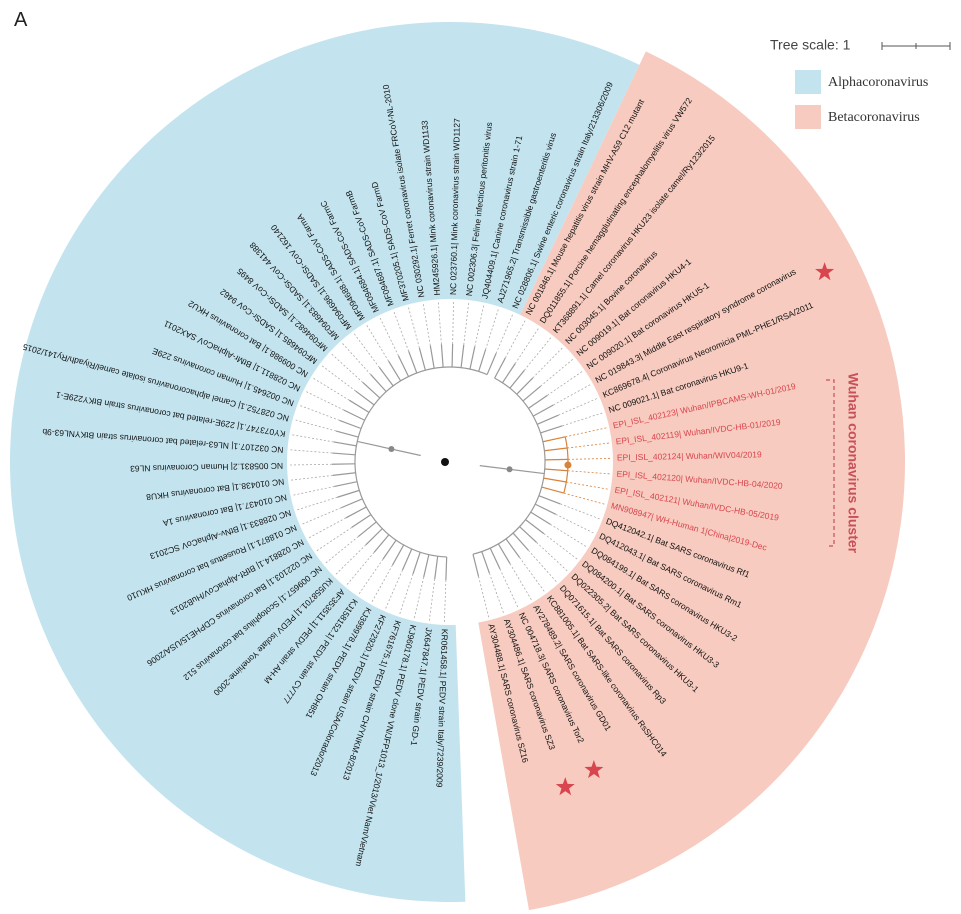 Image resolution: width=961 pixels, height=914 pixels. I want to click on tree-scale-label: Tree scale: 1, so click(810, 45).